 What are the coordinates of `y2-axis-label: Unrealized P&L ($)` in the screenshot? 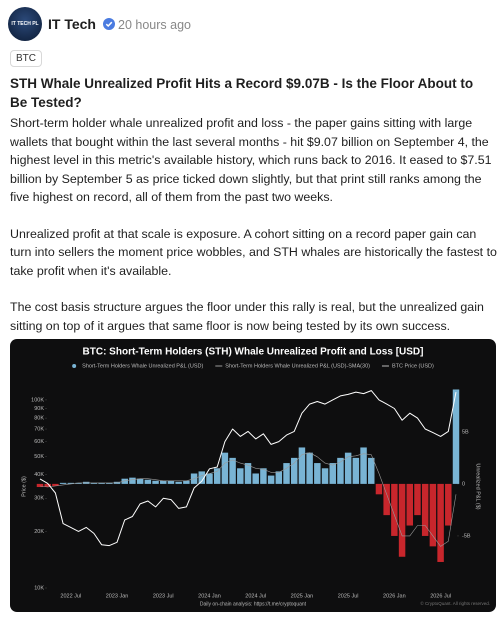 It's located at (478, 486).